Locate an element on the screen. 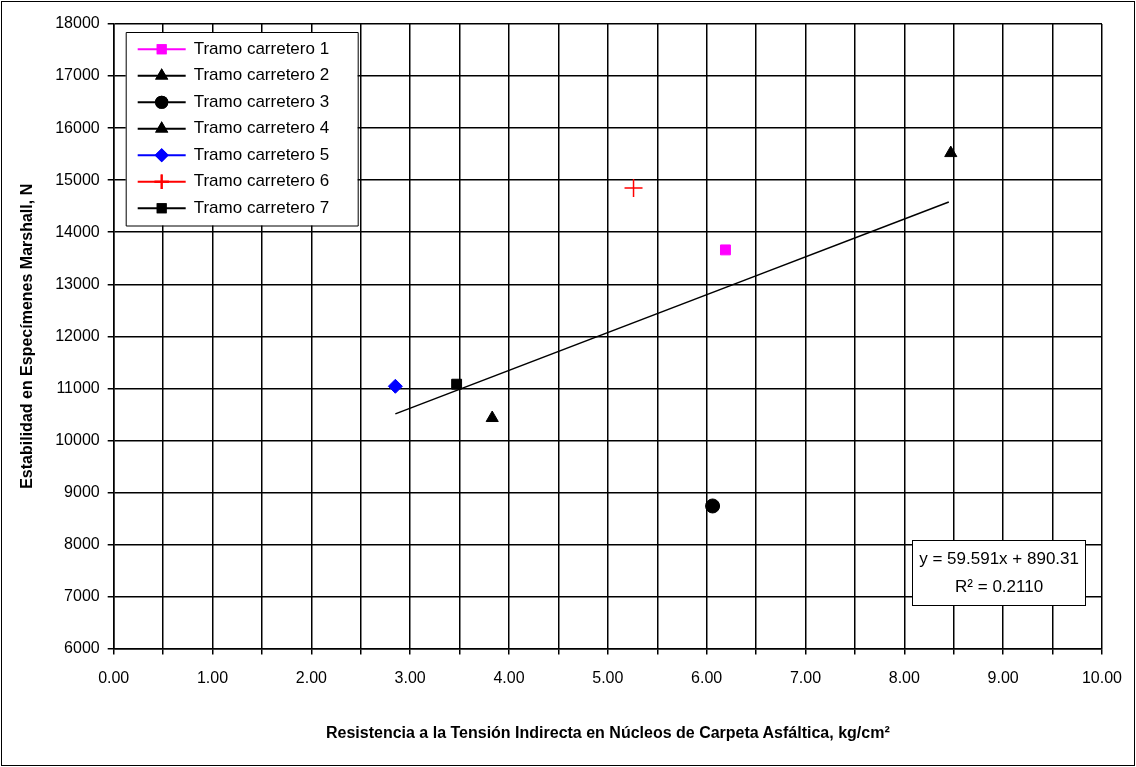 This screenshot has width=1136, height=767. legend-label: Tramo carretero 7 is located at coordinates (261, 207).